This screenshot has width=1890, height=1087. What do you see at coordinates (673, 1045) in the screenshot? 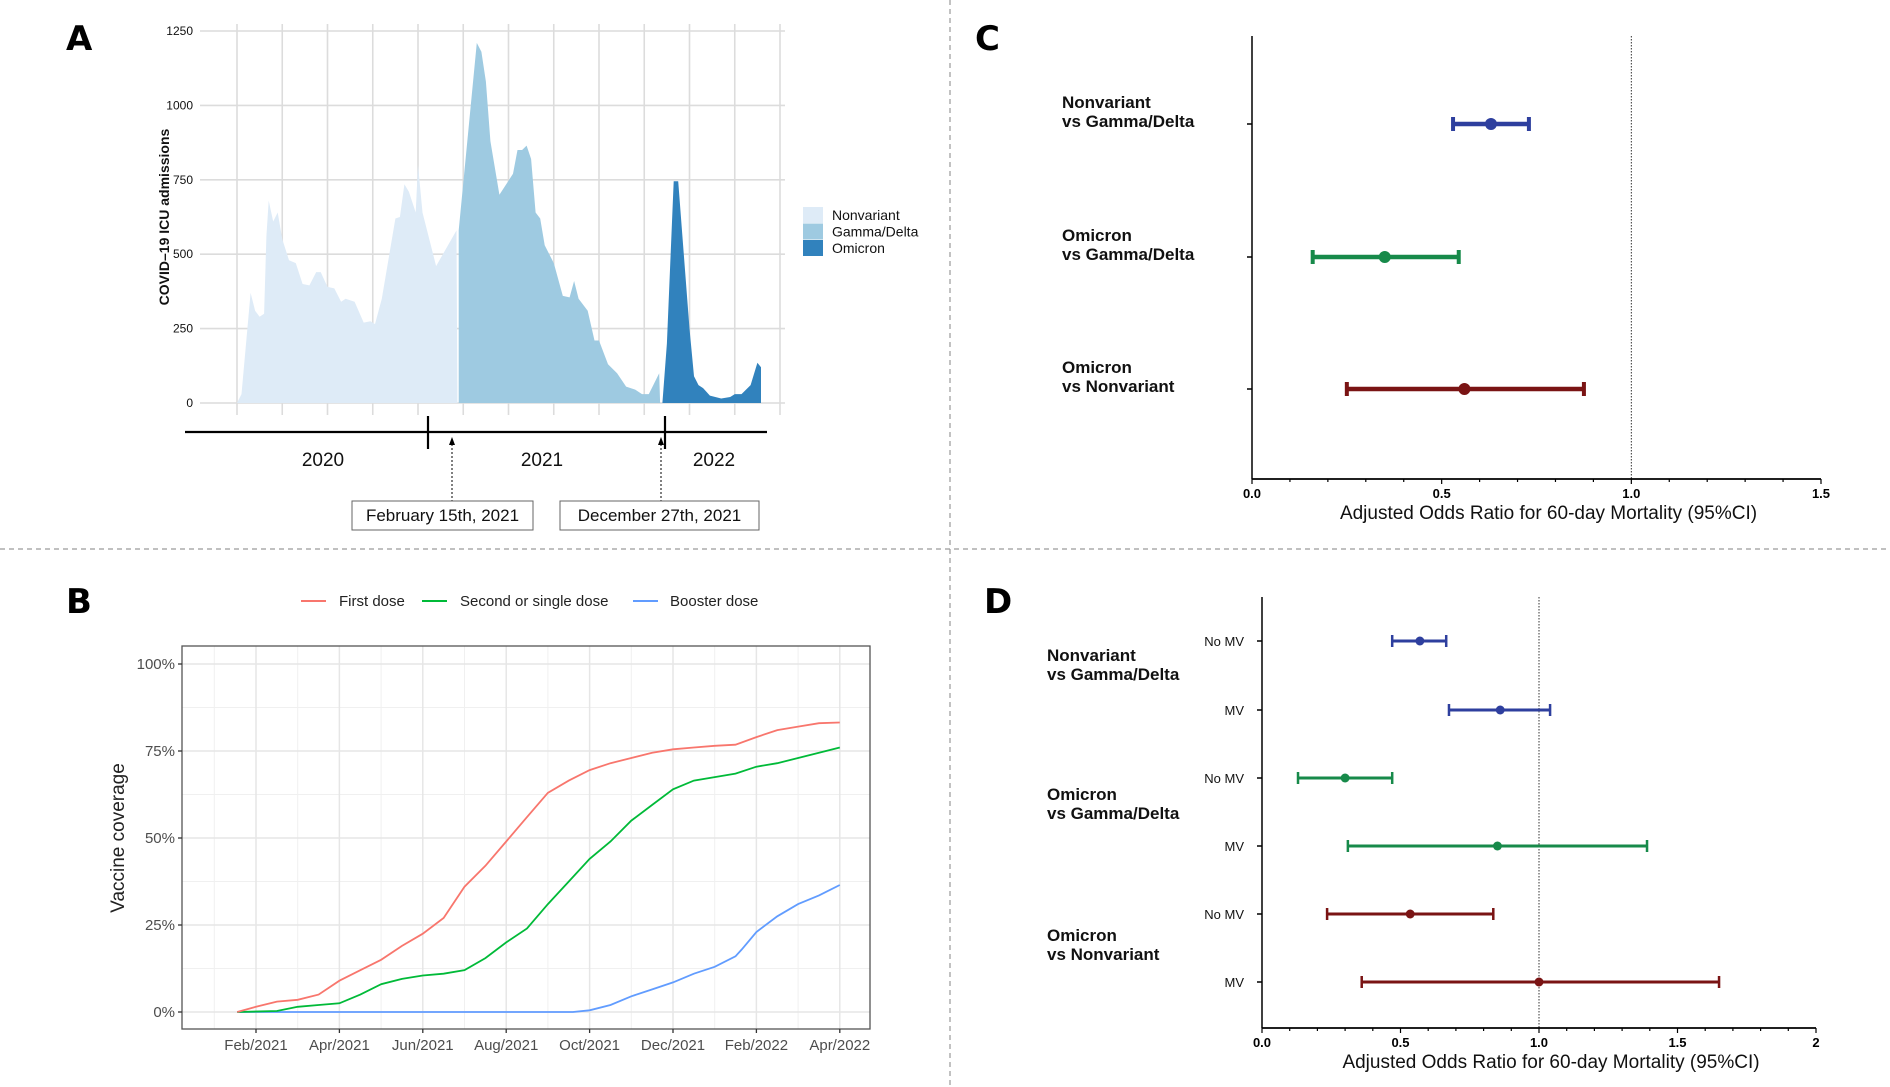
I see `x-tick-label: Dec/2021` at bounding box center [673, 1045].